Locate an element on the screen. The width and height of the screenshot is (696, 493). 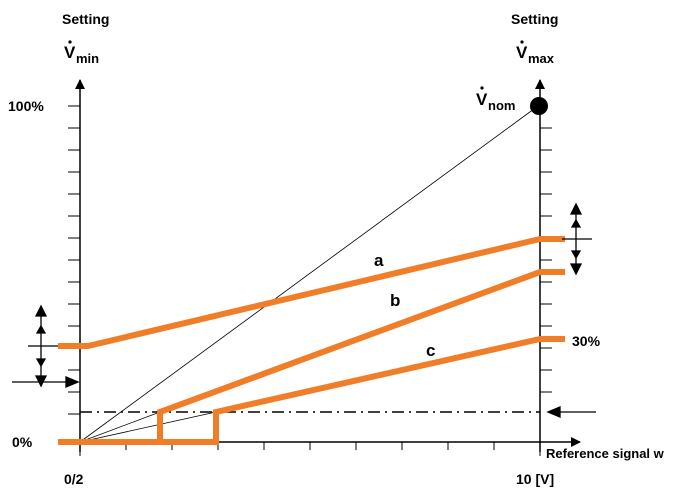
right-axis-ticks is located at coordinates (546, 260).